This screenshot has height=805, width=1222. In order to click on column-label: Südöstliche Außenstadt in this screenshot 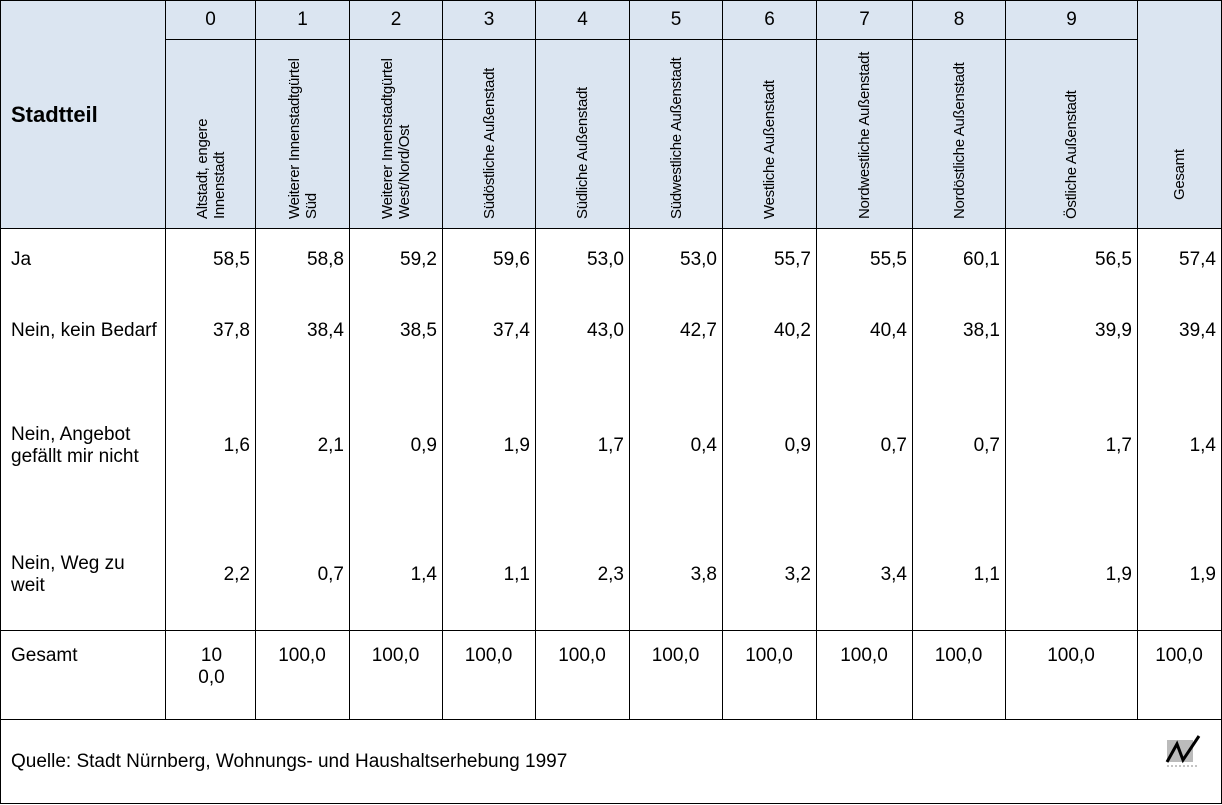, I will do `click(489, 134)`.